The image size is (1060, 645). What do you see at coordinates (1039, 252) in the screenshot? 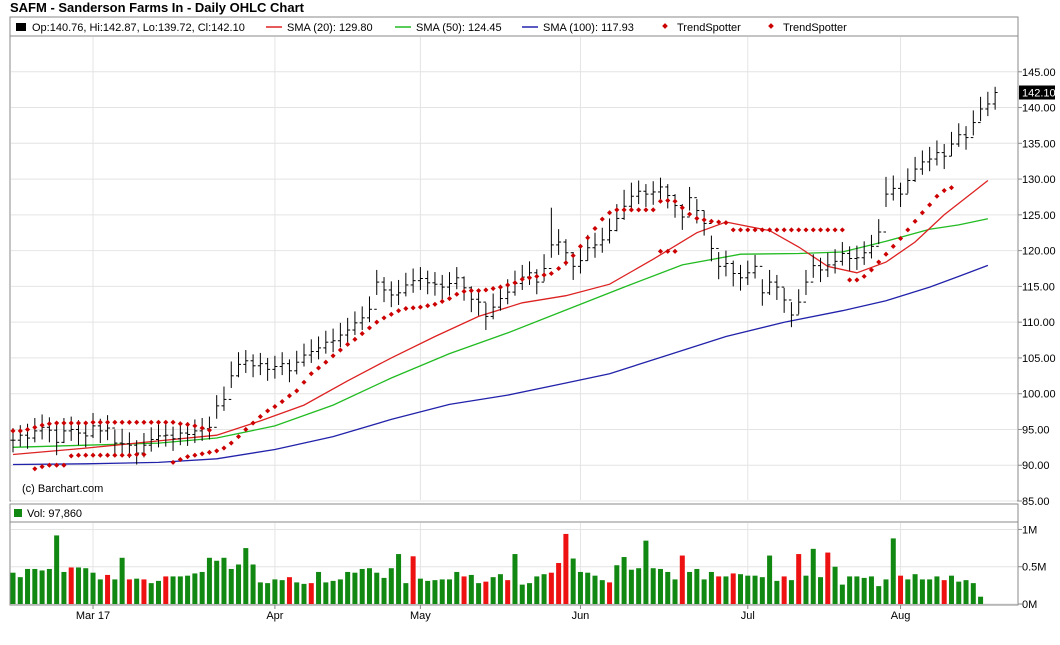
I see `price-tick-label: 120.00` at bounding box center [1039, 252].